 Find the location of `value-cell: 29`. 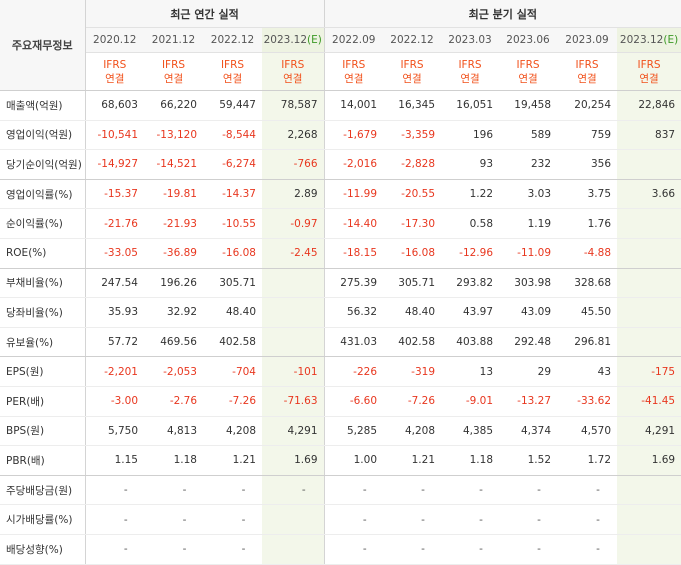

value-cell: 29 is located at coordinates (528, 371).